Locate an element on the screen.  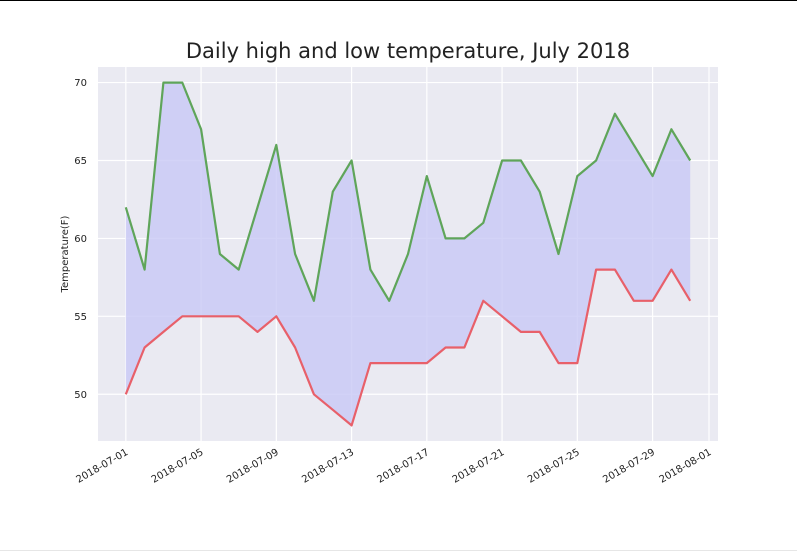
y-tick-label: 60 is located at coordinates (80, 239).